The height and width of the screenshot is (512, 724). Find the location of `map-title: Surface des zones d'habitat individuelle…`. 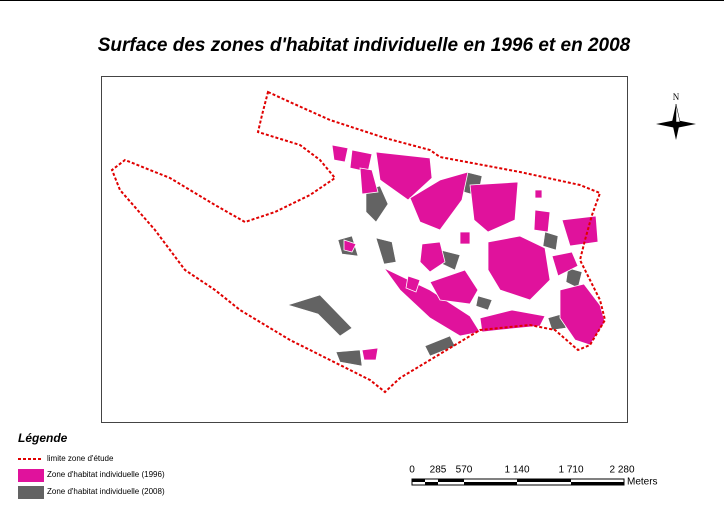

map-title: Surface des zones d'habitat individuelle… is located at coordinates (364, 45).